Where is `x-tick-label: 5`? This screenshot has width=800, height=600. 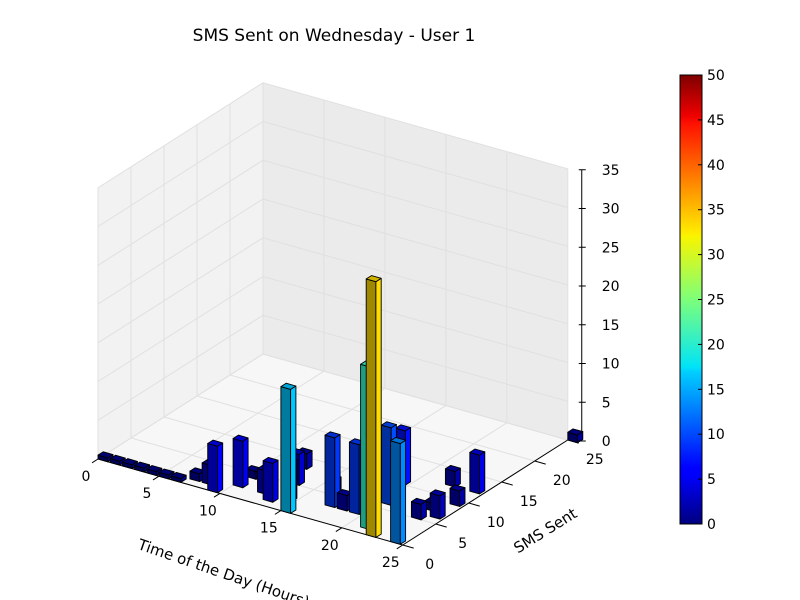
x-tick-label: 5 is located at coordinates (146, 494).